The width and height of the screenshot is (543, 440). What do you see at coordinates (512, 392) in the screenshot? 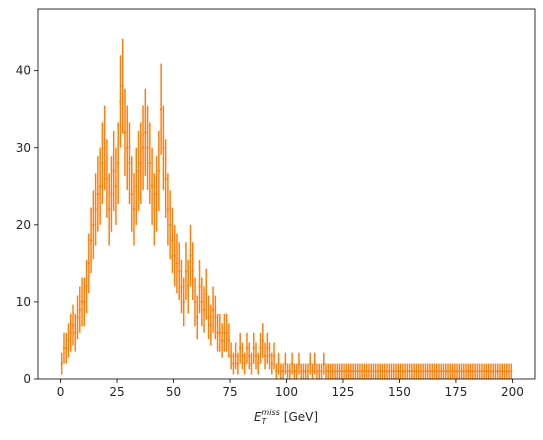
I see `x-tick-label: 200` at bounding box center [512, 392].